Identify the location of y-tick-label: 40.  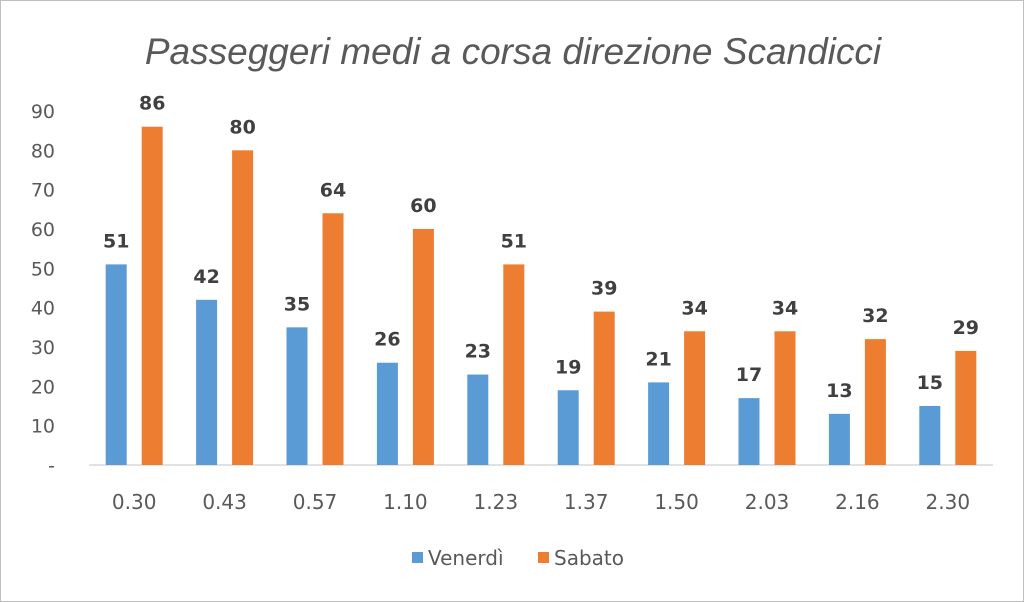
(43, 309).